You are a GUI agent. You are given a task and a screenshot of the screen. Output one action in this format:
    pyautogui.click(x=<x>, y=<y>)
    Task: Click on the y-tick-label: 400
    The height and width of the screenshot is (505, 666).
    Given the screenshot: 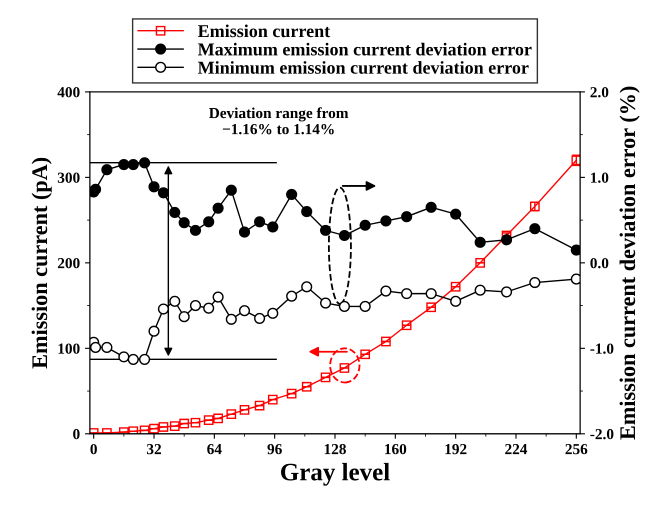 What is the action you would take?
    pyautogui.click(x=68, y=92)
    